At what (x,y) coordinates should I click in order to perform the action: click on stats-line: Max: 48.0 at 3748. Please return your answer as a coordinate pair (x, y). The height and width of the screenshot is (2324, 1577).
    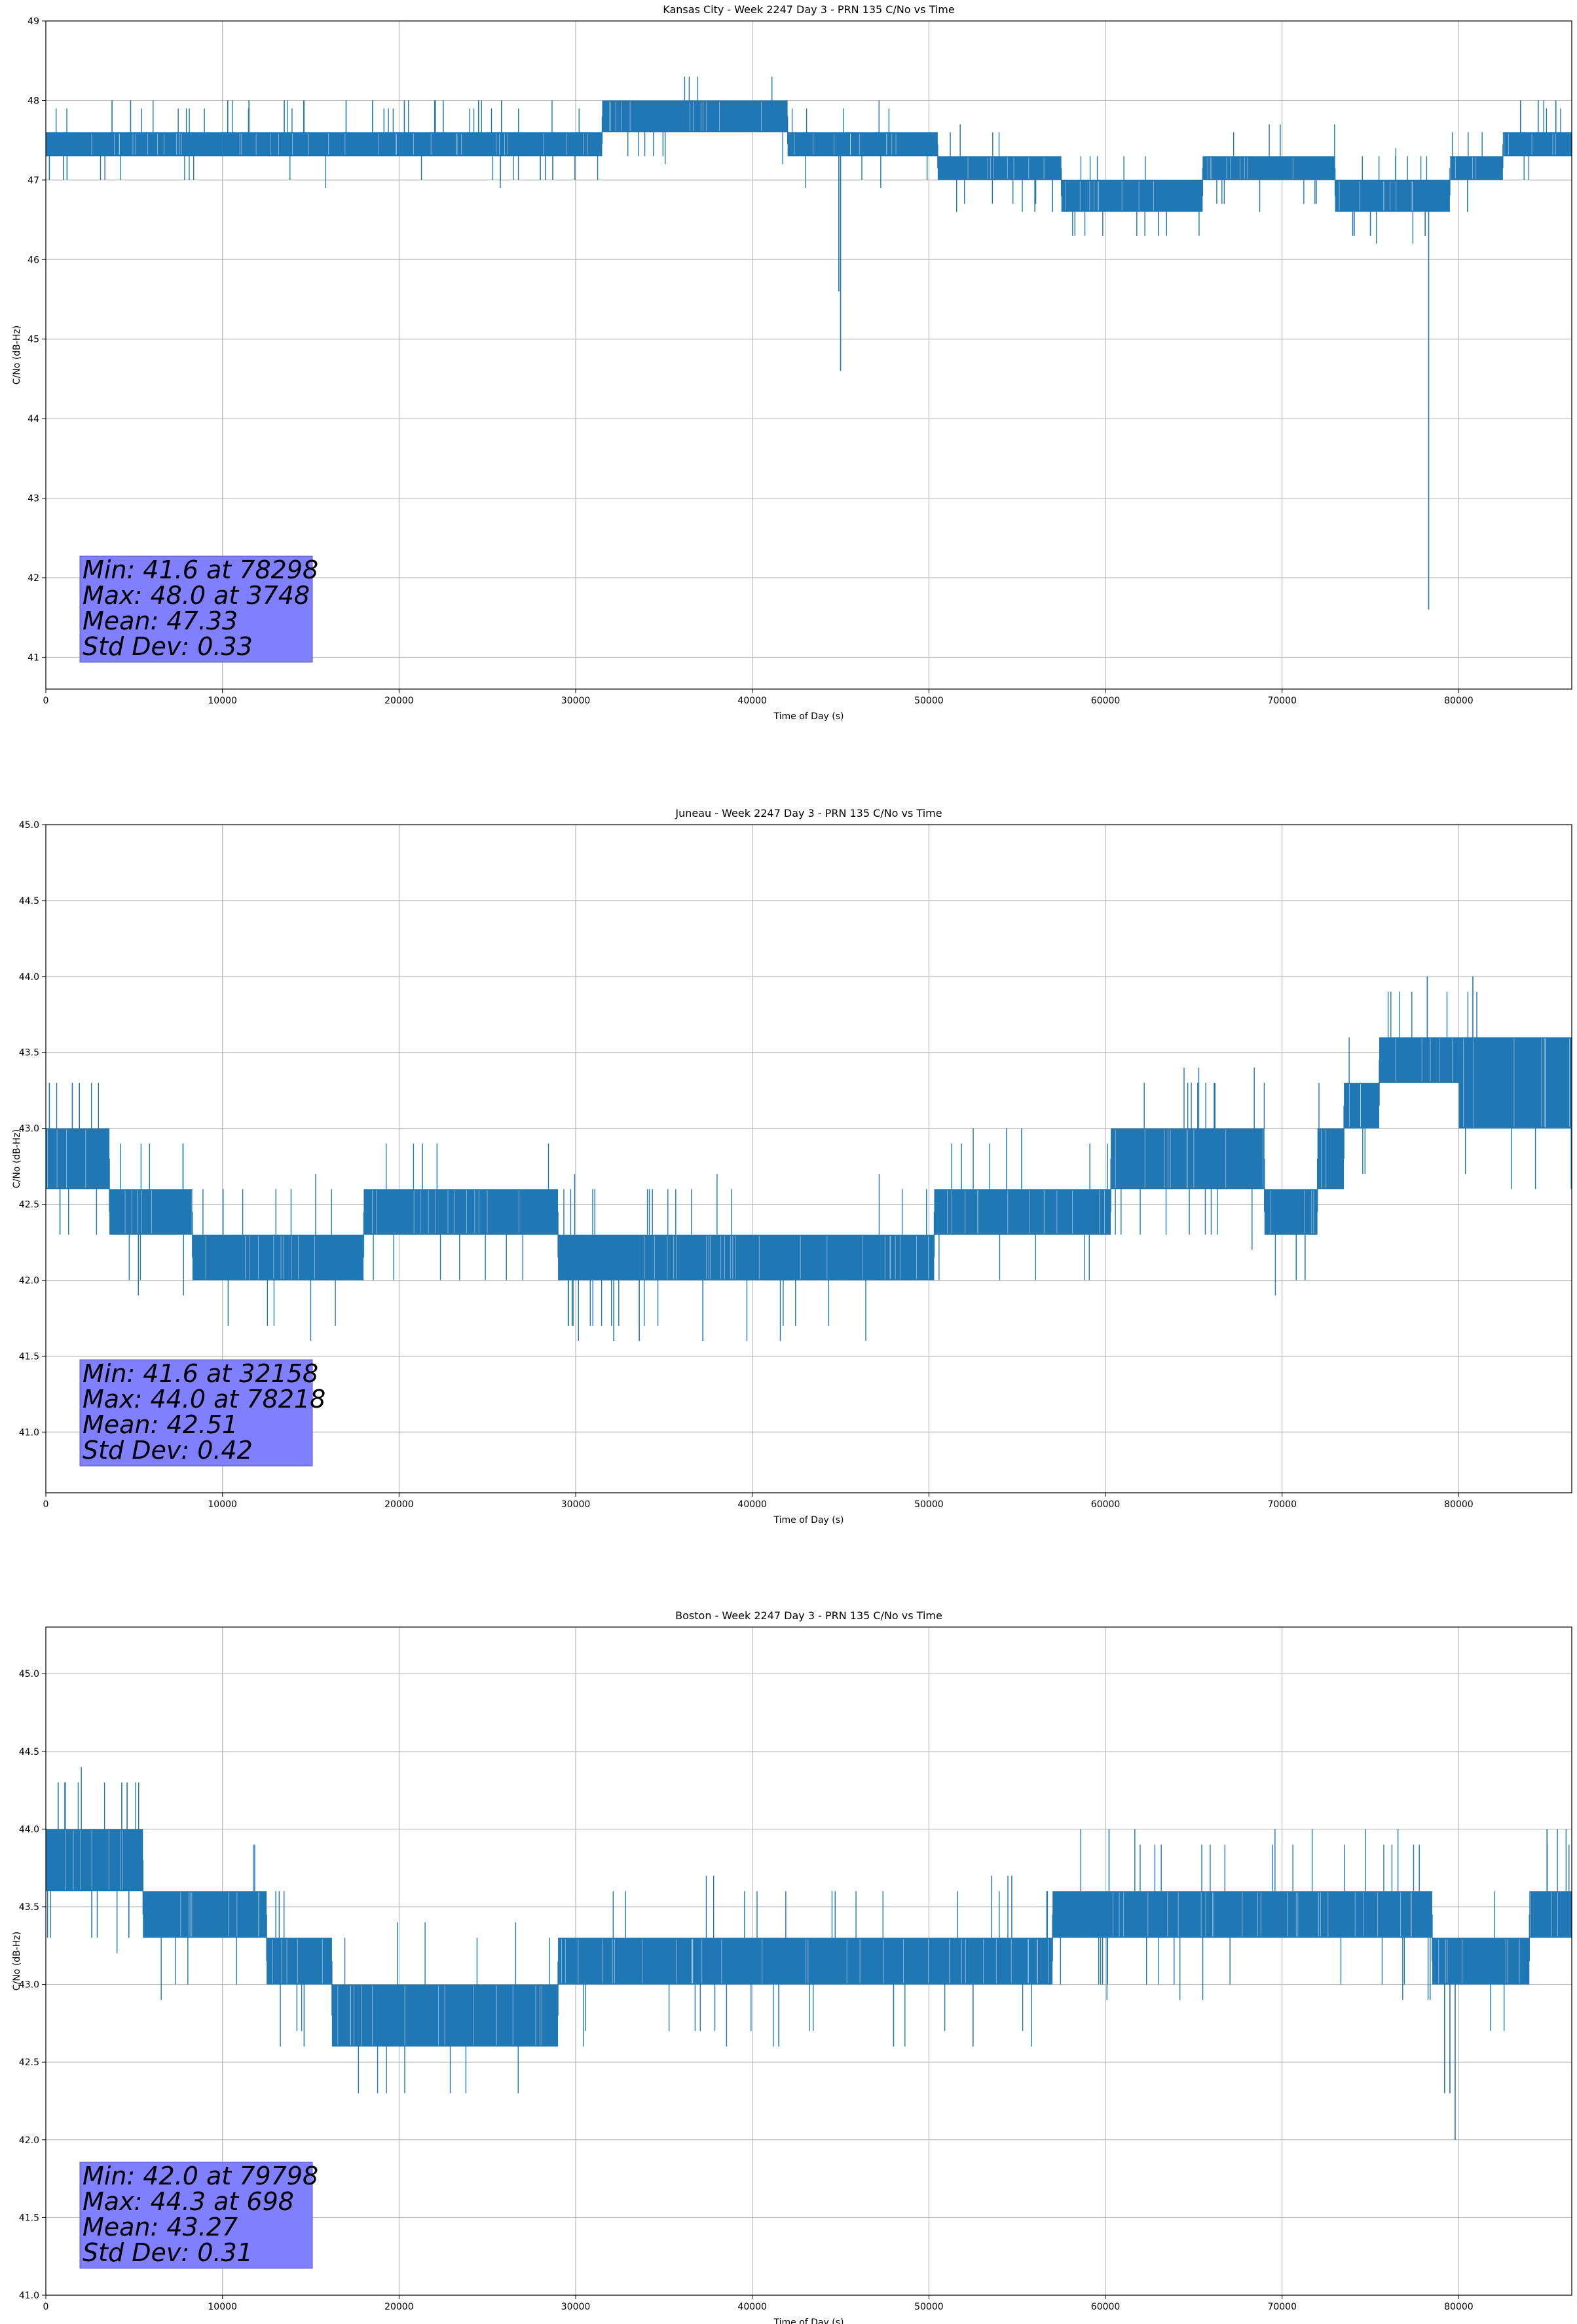
    Looking at the image, I should click on (196, 595).